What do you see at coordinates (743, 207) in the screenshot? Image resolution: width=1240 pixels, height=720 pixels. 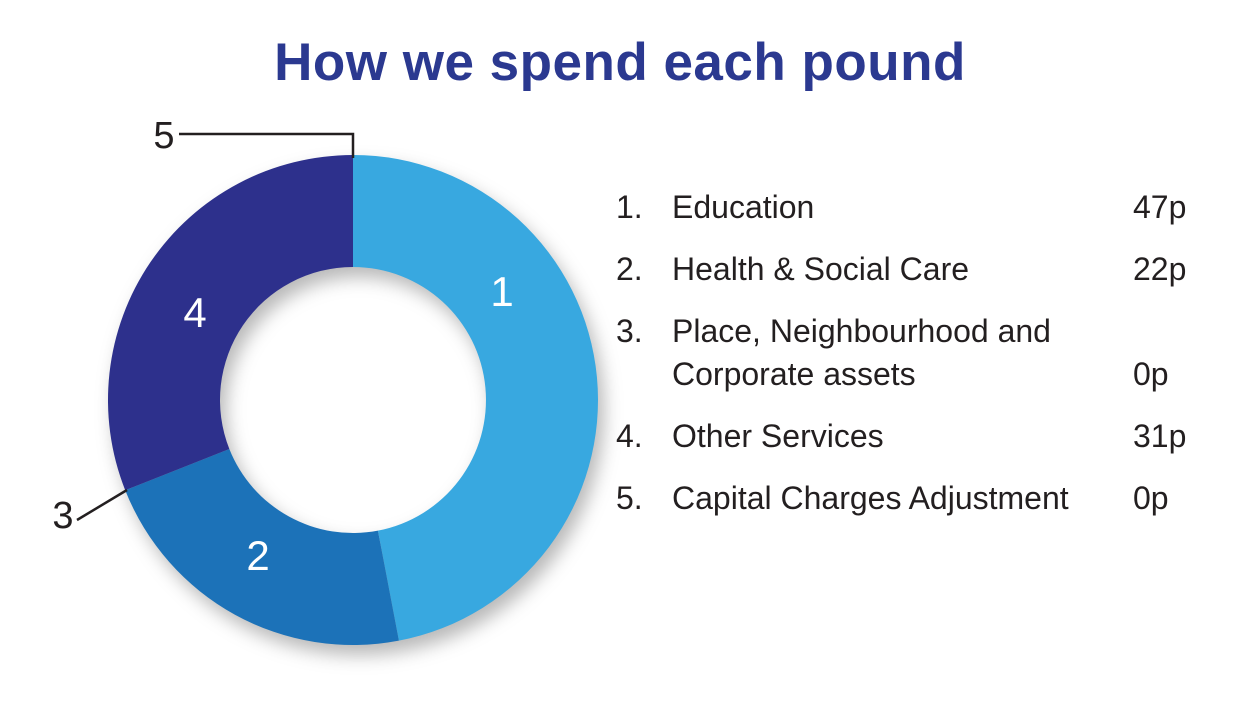 I see `legend-label: Education` at bounding box center [743, 207].